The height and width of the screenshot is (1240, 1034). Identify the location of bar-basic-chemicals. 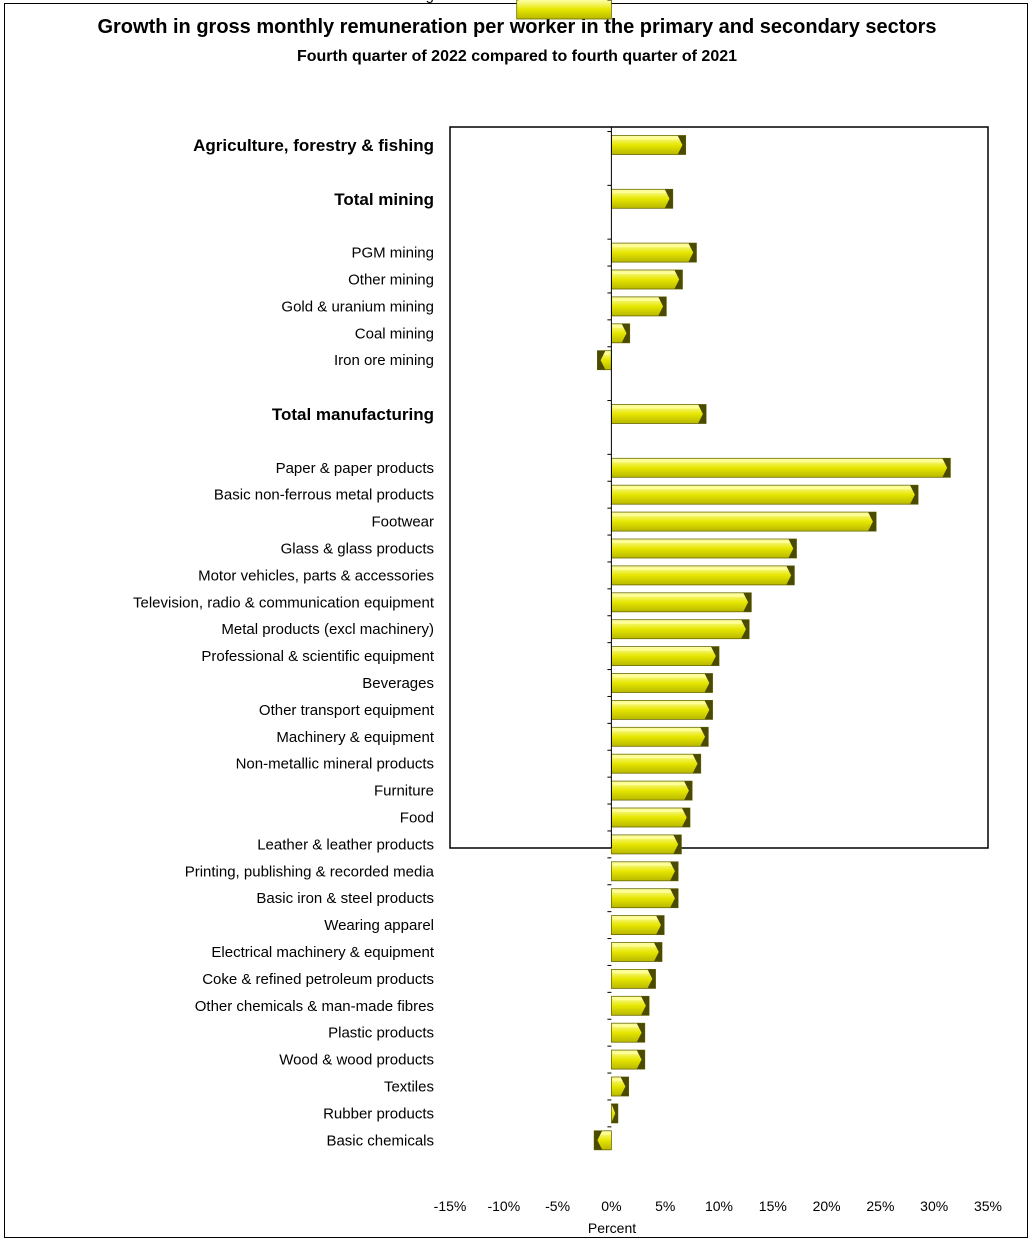
(602, 1138).